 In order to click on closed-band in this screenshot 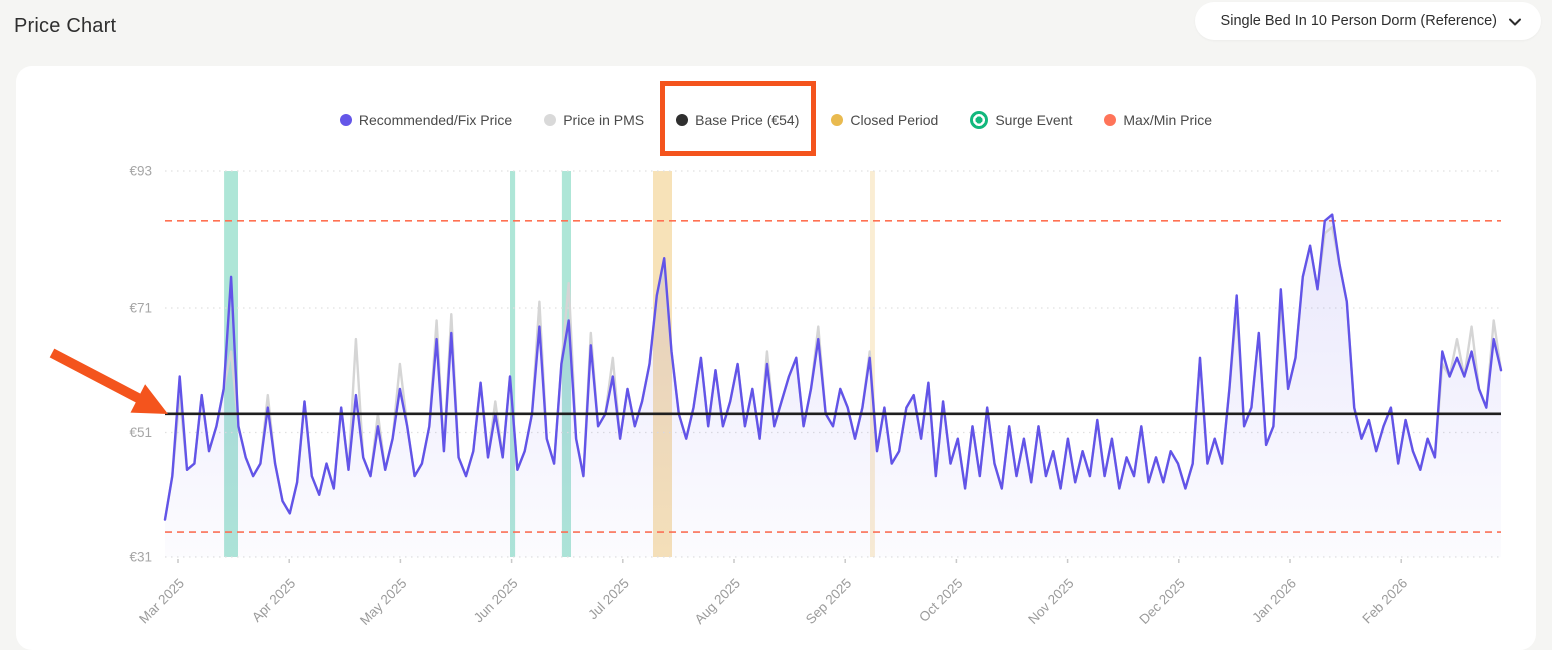, I will do `click(872, 364)`.